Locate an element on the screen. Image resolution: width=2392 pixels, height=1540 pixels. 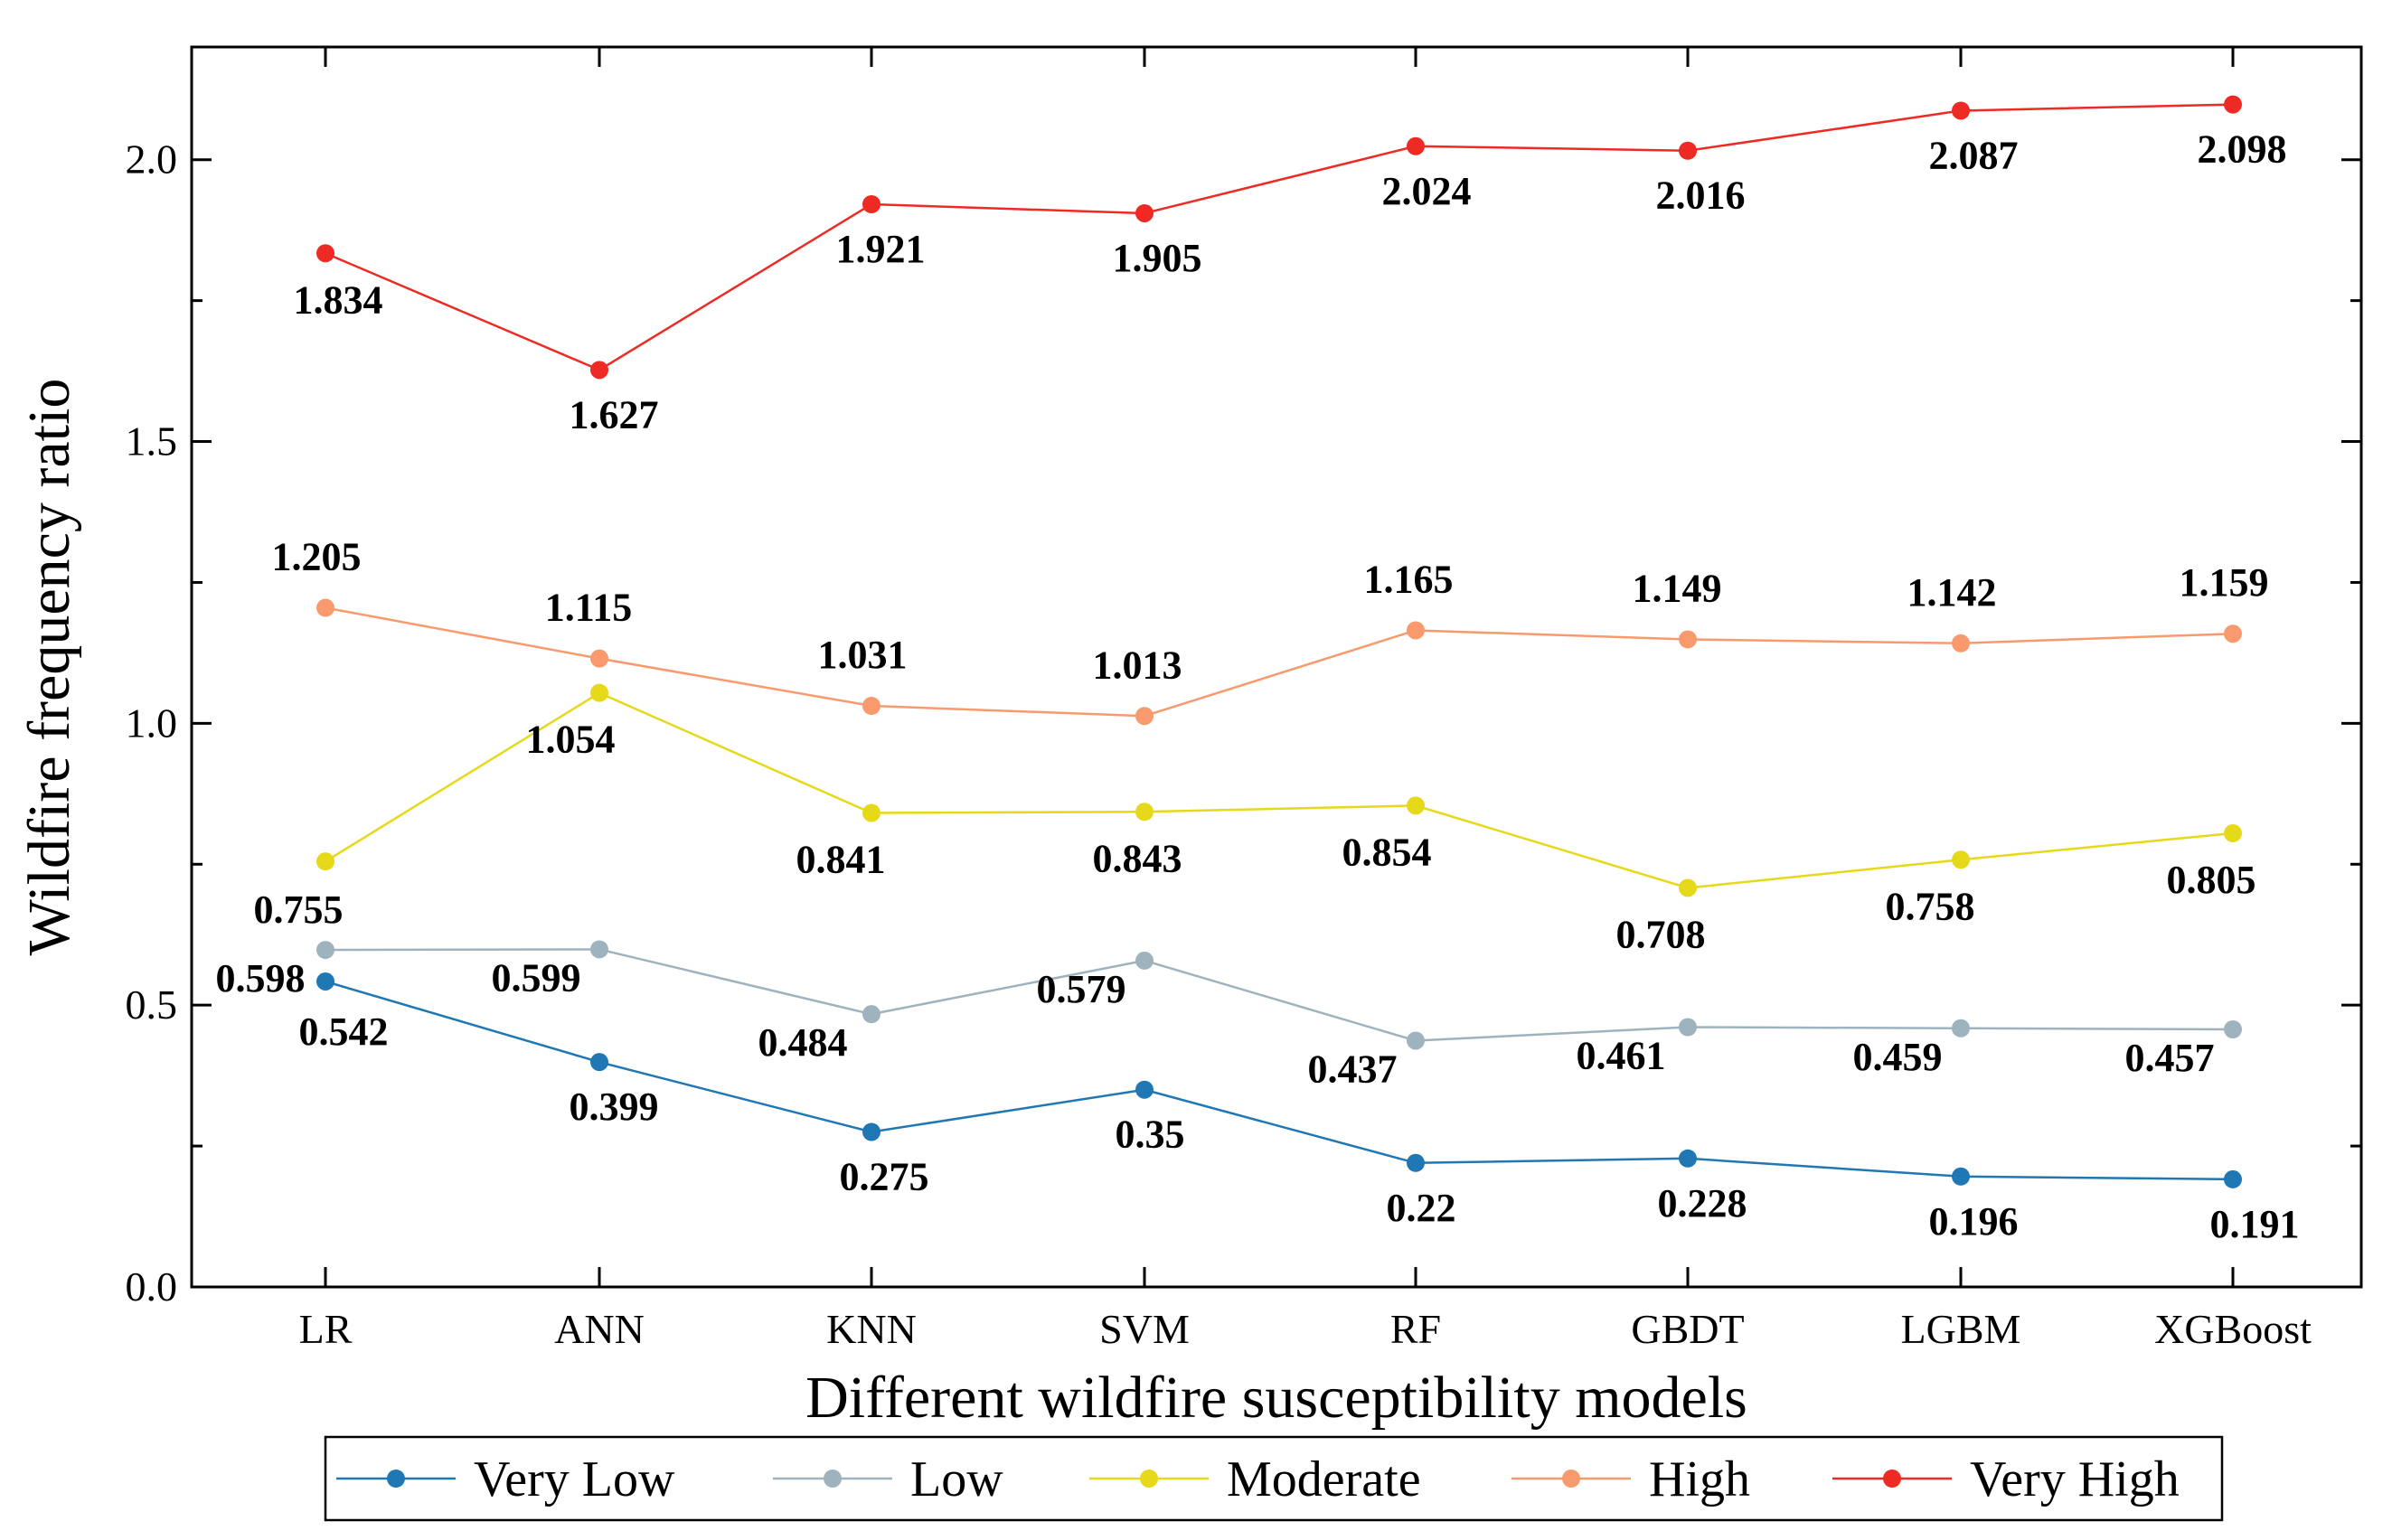
data-label-high: 1.142 is located at coordinates (1952, 592).